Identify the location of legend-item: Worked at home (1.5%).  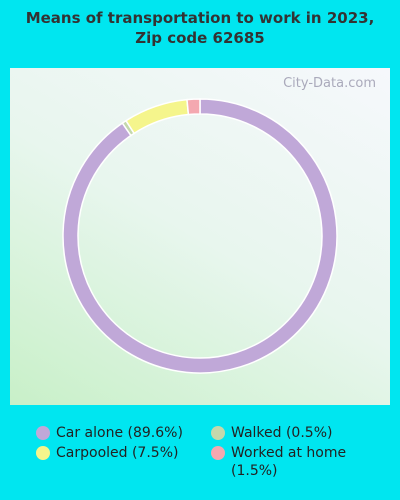
(298, 462).